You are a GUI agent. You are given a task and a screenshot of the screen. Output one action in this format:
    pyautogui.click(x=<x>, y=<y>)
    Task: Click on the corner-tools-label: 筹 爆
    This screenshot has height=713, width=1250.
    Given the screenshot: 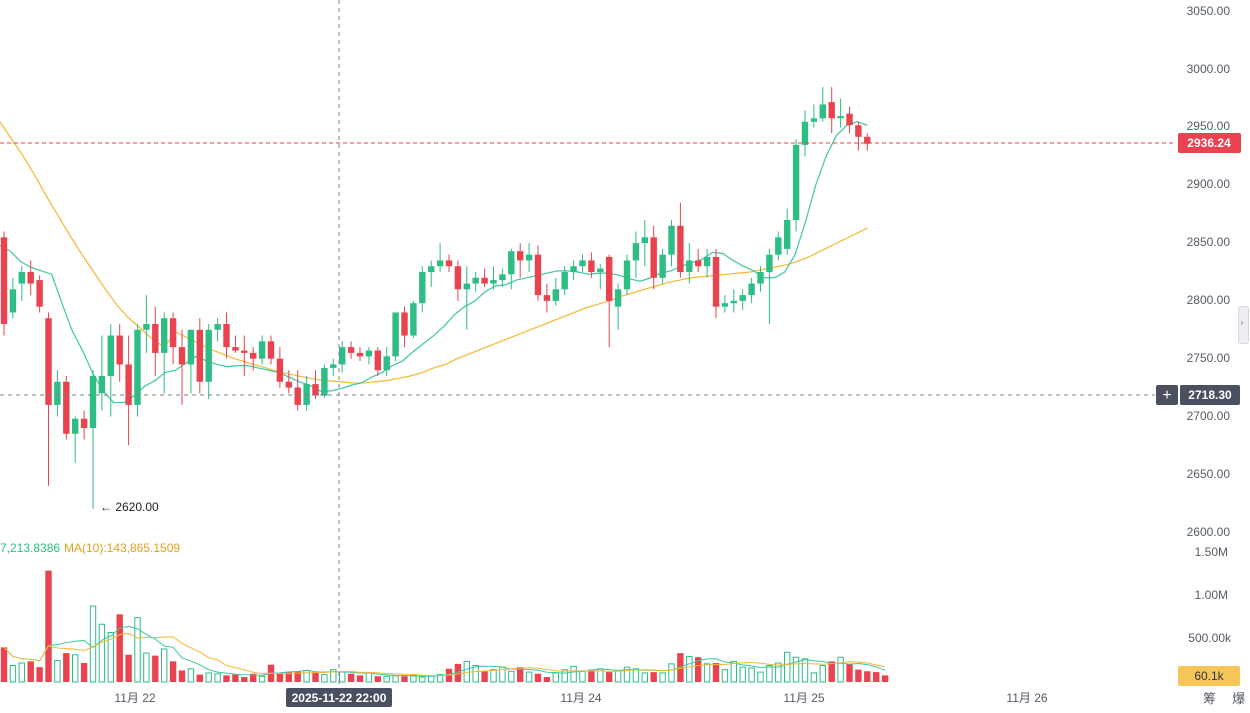 What is the action you would take?
    pyautogui.click(x=1226, y=699)
    